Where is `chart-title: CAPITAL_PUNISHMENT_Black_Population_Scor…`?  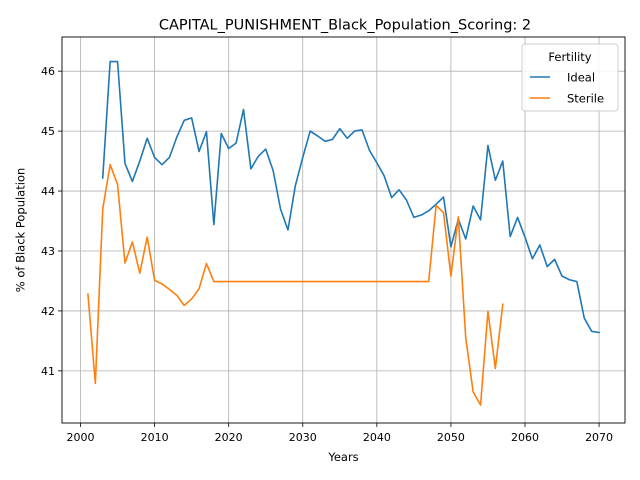
chart-title: CAPITAL_PUNISHMENT_Black_Population_Scor… is located at coordinates (345, 26).